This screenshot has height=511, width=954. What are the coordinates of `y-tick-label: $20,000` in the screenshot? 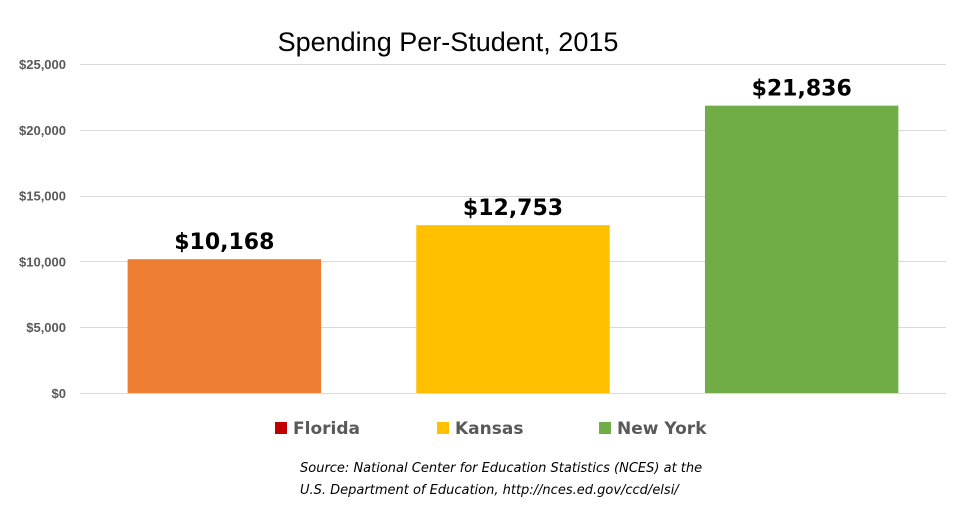 It's located at (42, 130).